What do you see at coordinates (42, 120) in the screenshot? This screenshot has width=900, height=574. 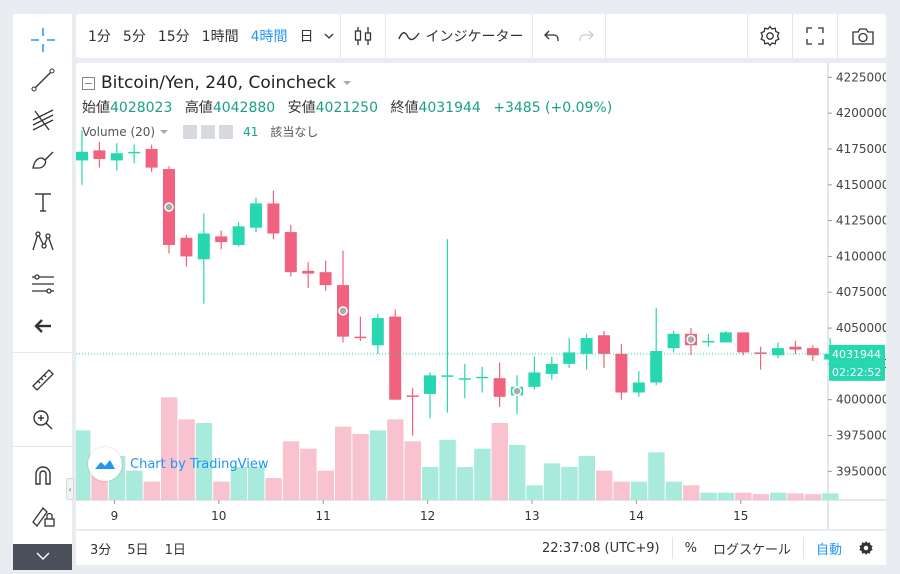 I see `pitchfork-icon` at bounding box center [42, 120].